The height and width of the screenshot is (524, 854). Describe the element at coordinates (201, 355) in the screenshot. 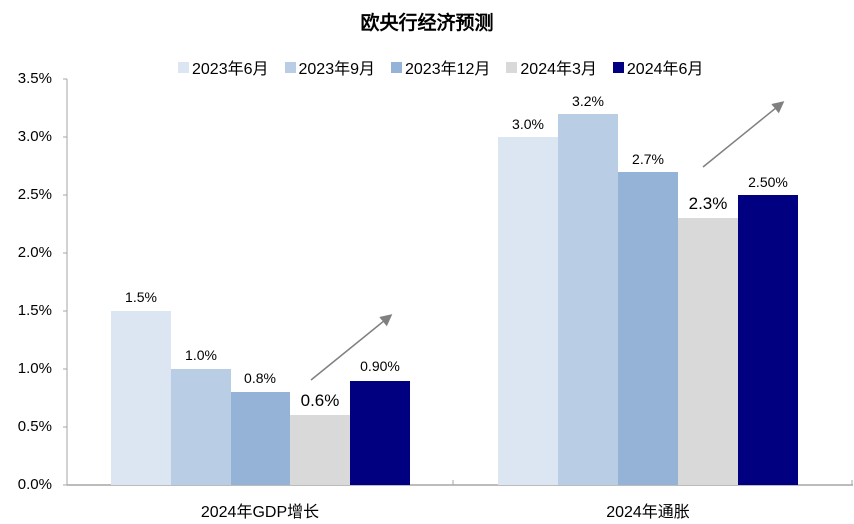

I see `data-label: 1.0%` at that location.